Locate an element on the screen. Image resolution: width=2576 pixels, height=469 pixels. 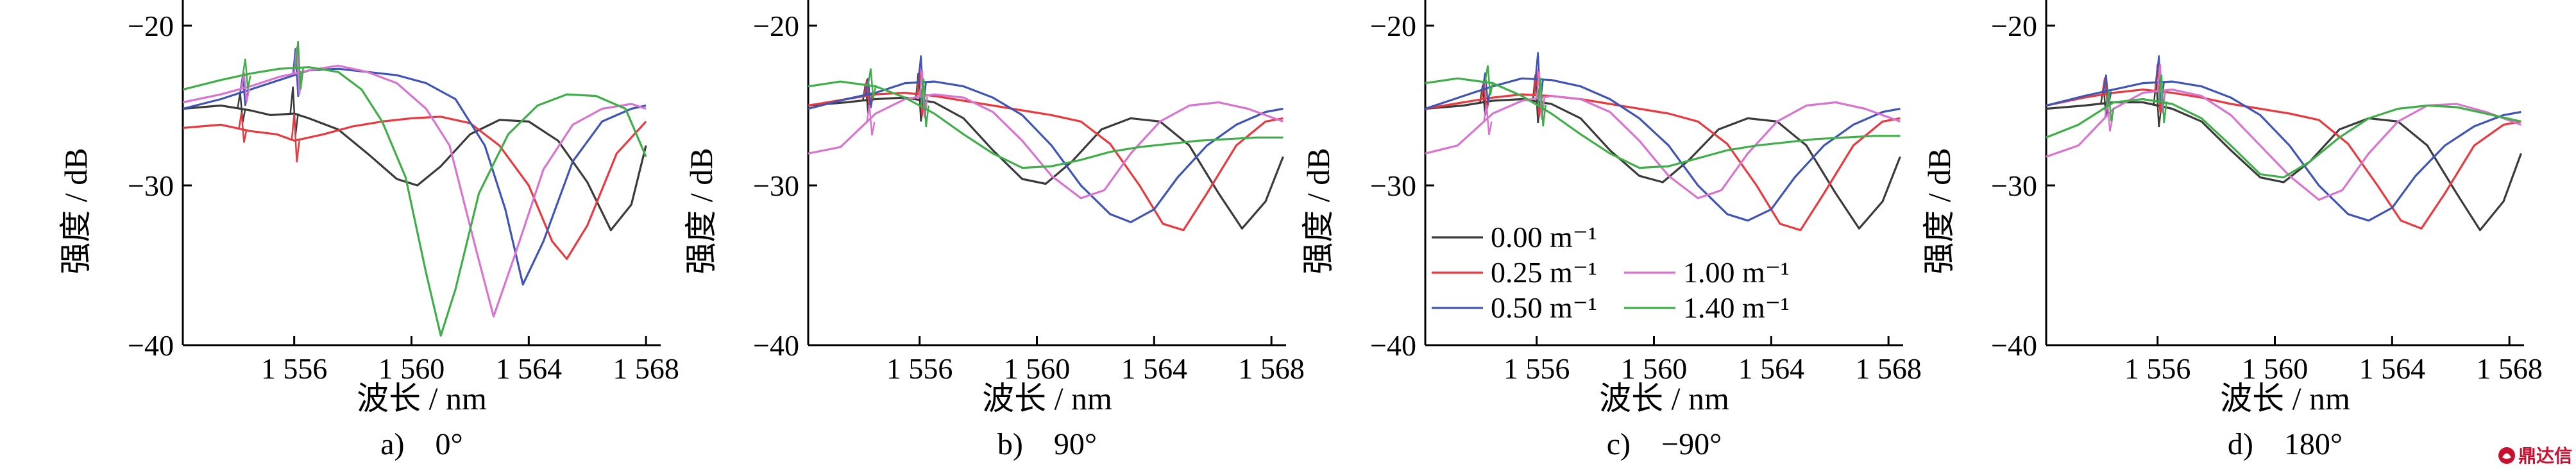
legend-label: 1.40 m⁻¹ is located at coordinates (1736, 307).